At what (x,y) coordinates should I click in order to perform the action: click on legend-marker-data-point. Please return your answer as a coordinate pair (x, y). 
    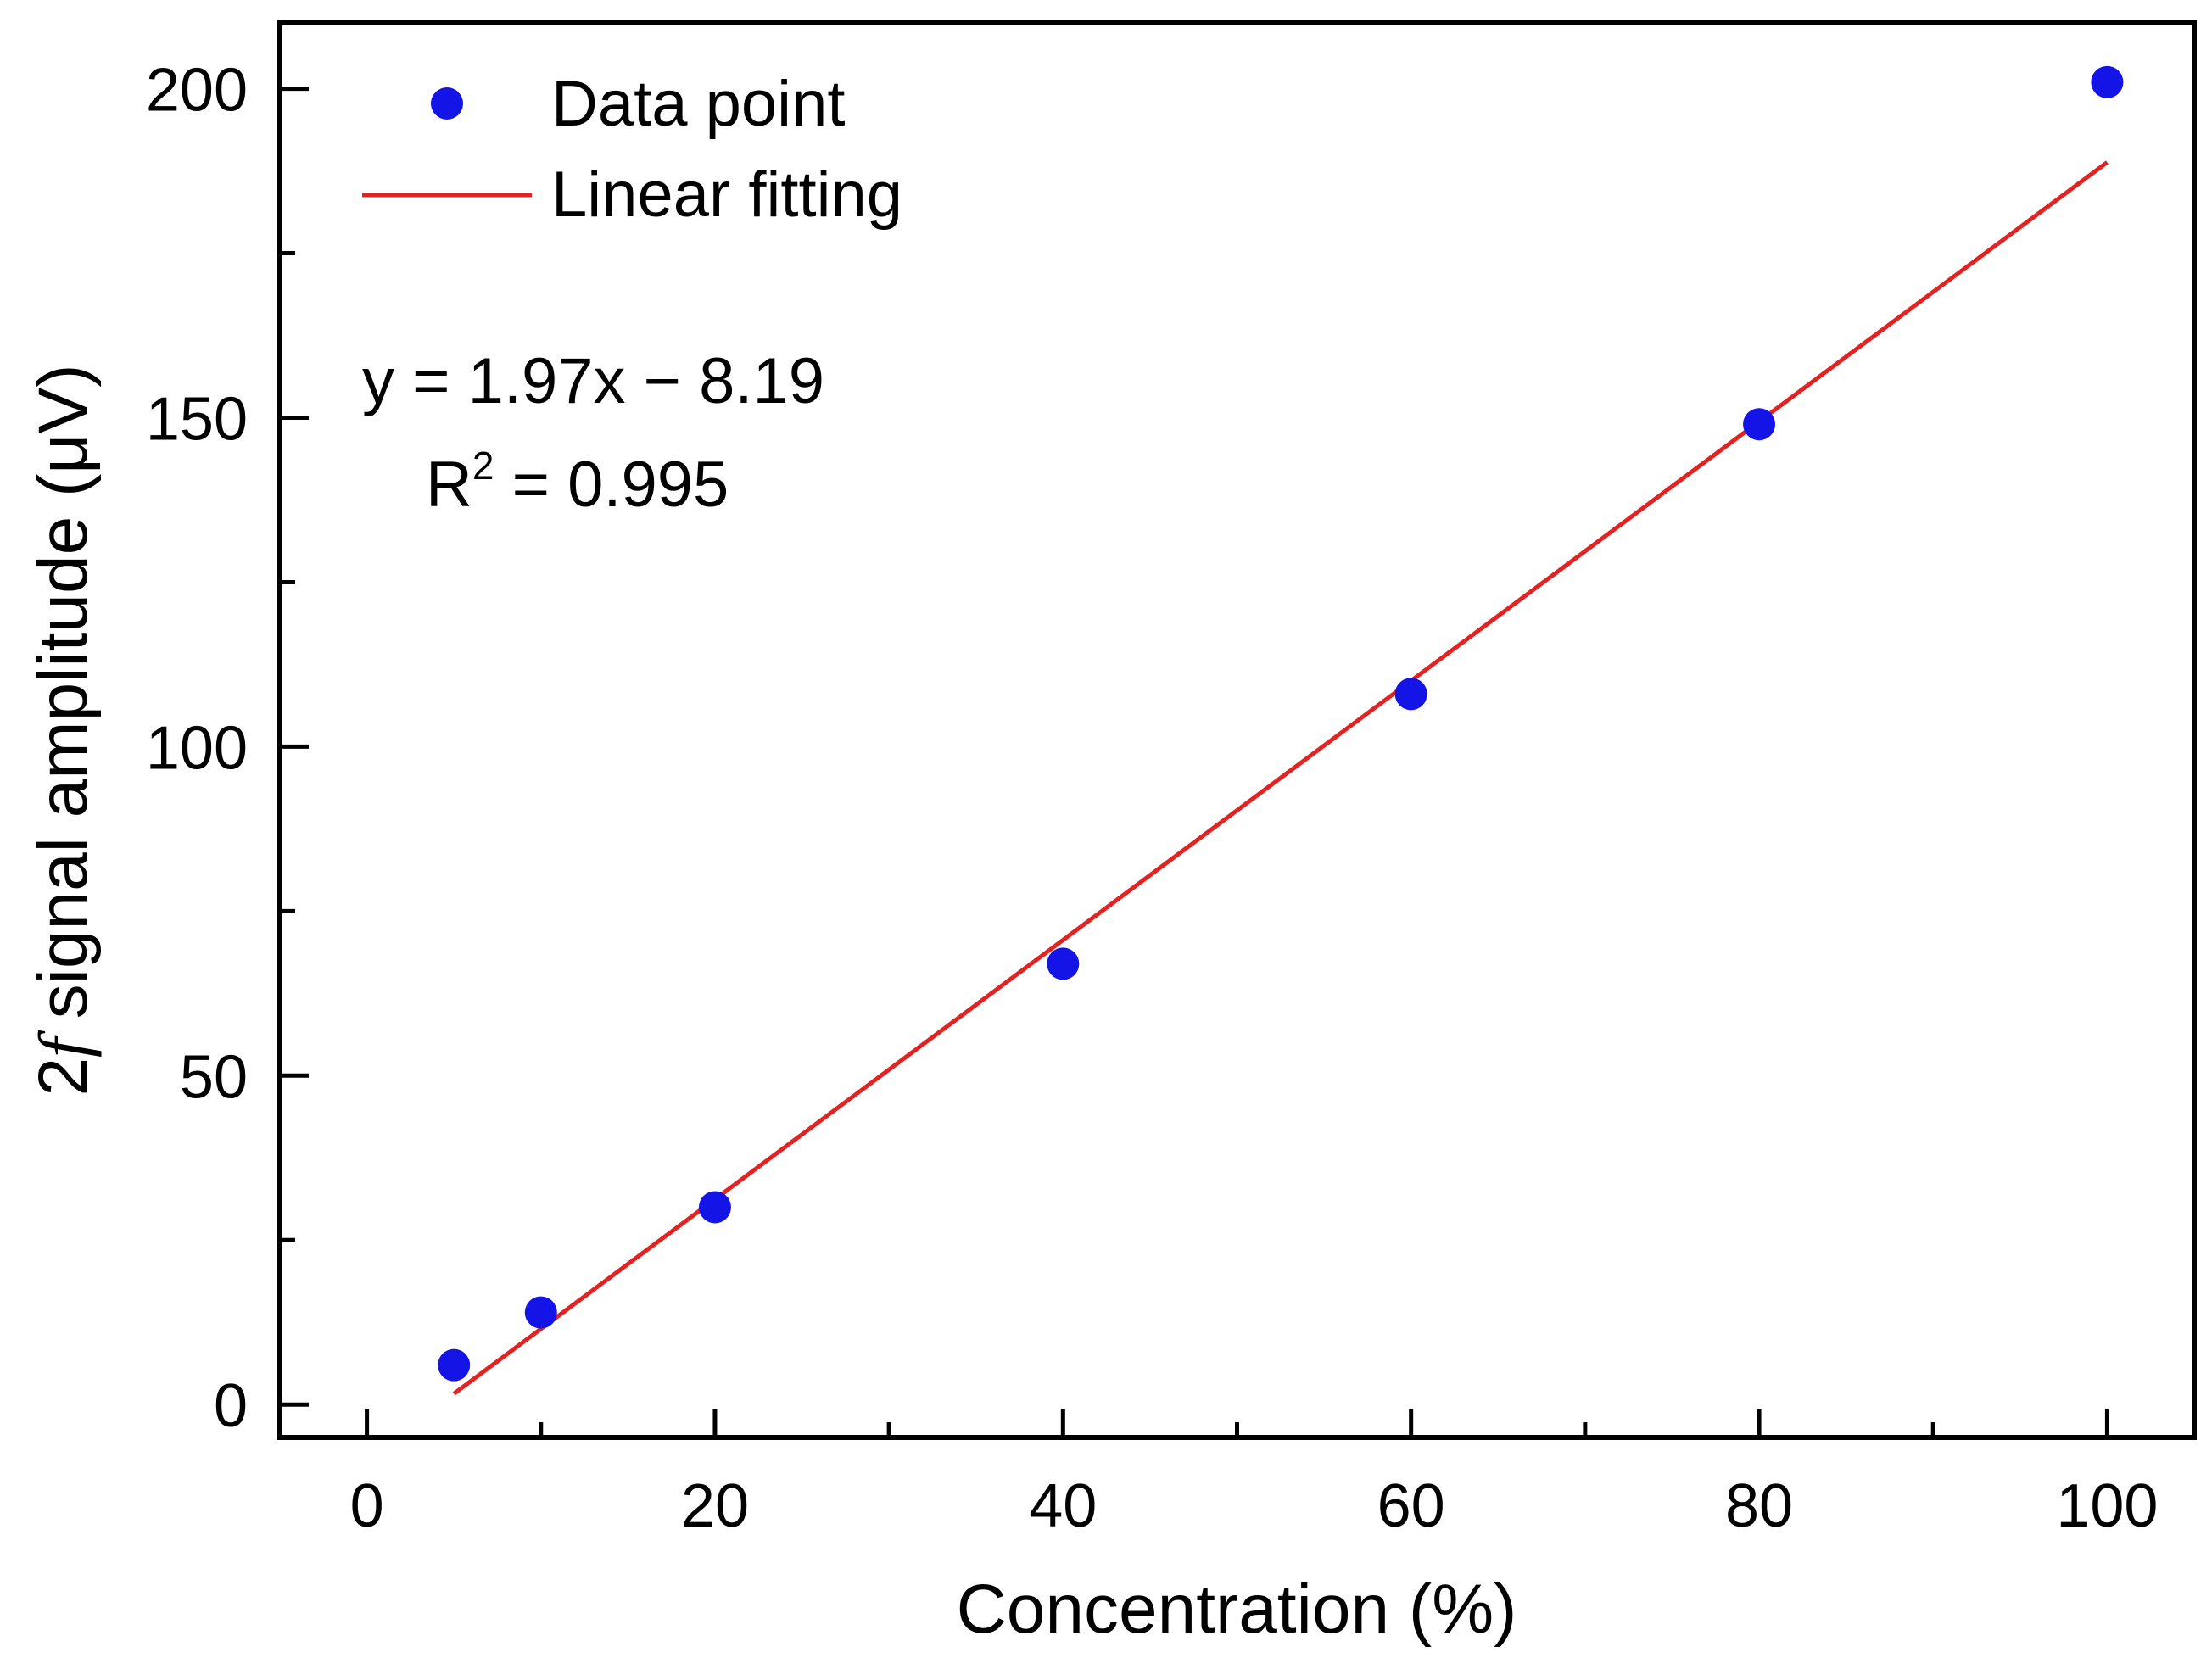
    Looking at the image, I should click on (447, 103).